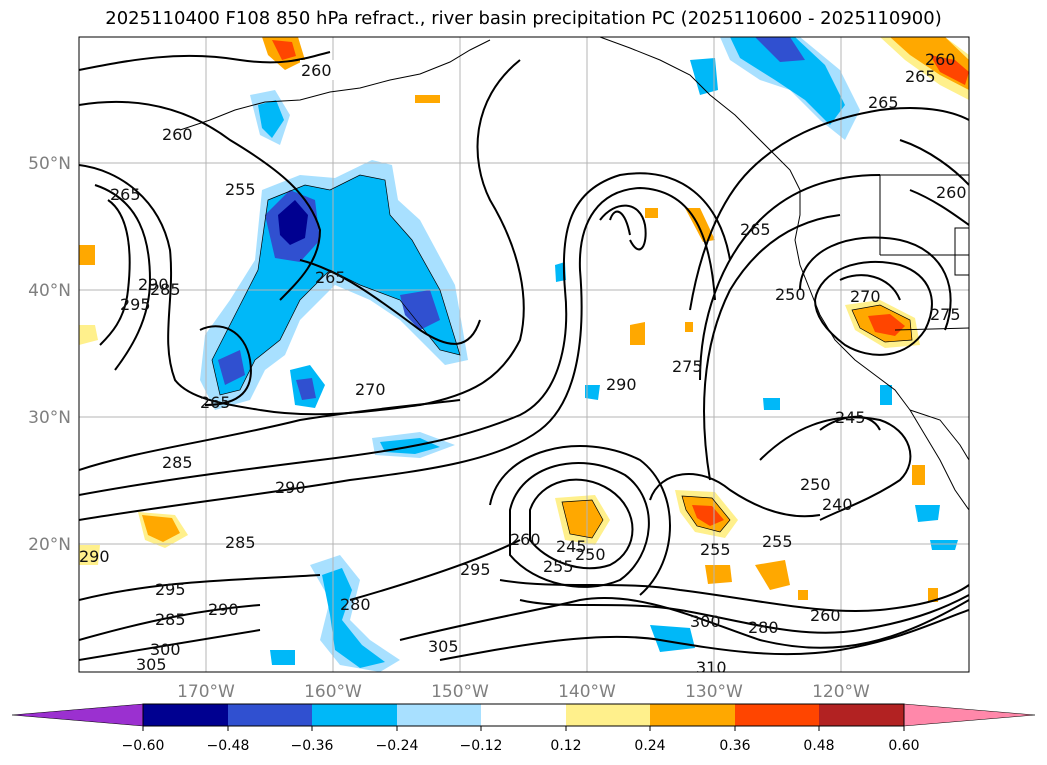 Image resolution: width=1047 pixels, height=765 pixels. I want to click on colorbar-frame, so click(523, 715).